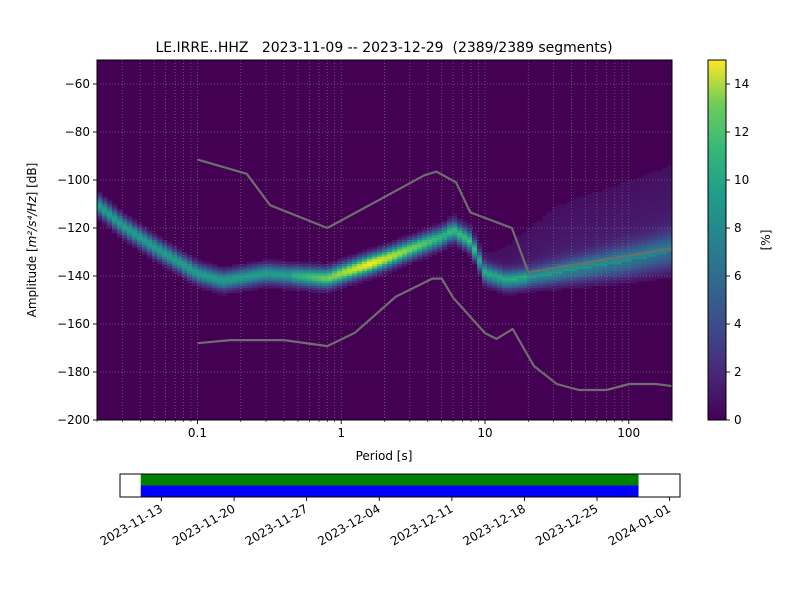 The height and width of the screenshot is (600, 800). What do you see at coordinates (348, 524) in the screenshot?
I see `timeline-tick-label: 2023-12-04` at bounding box center [348, 524].